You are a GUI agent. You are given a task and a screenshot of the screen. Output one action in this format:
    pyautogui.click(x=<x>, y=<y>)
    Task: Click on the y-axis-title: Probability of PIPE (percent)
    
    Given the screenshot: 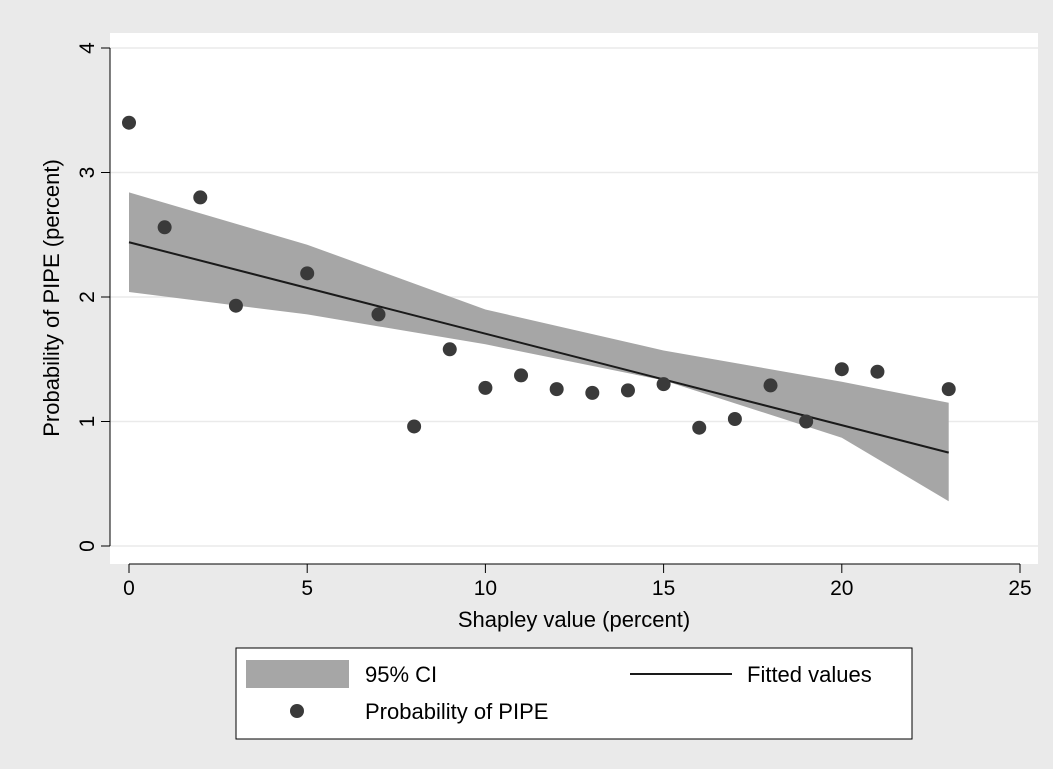 What is the action you would take?
    pyautogui.click(x=51, y=298)
    